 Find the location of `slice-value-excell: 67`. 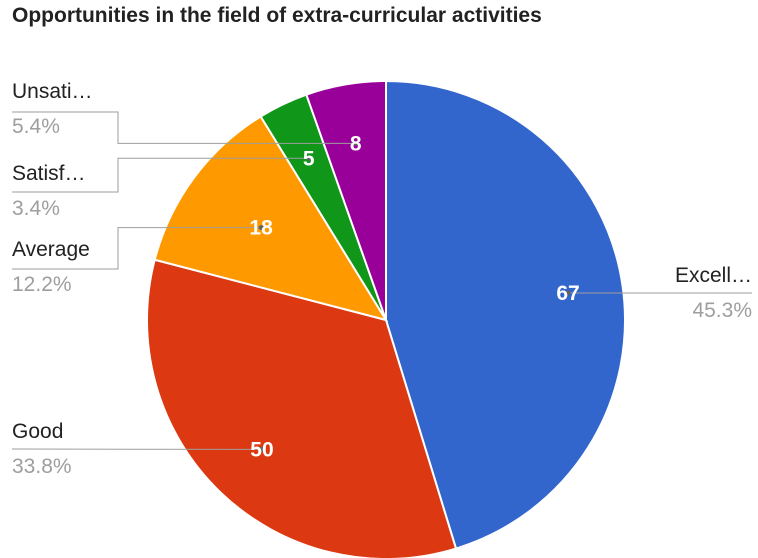

slice-value-excell: 67 is located at coordinates (567, 293).